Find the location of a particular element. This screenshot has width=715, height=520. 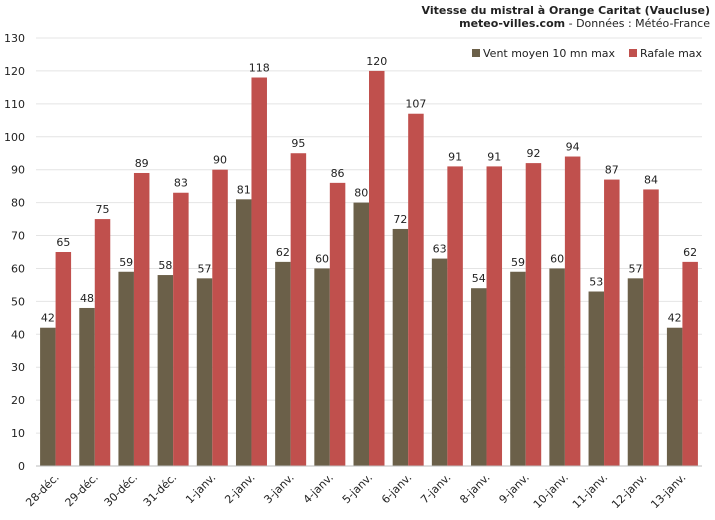

y-axis-ticks: 0 10 20 30 40 50 60 70 80 90 100 110 120 130 is located at coordinates (14, 252).